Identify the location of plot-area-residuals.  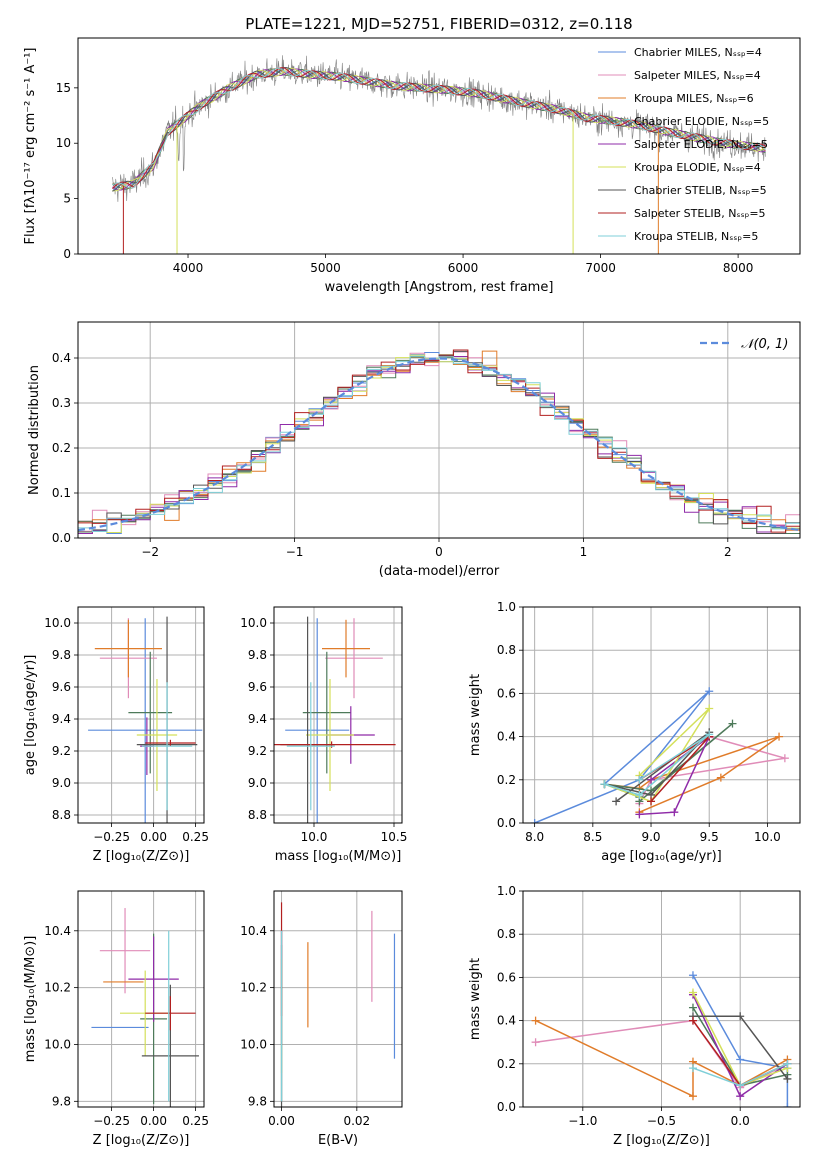
(439, 441).